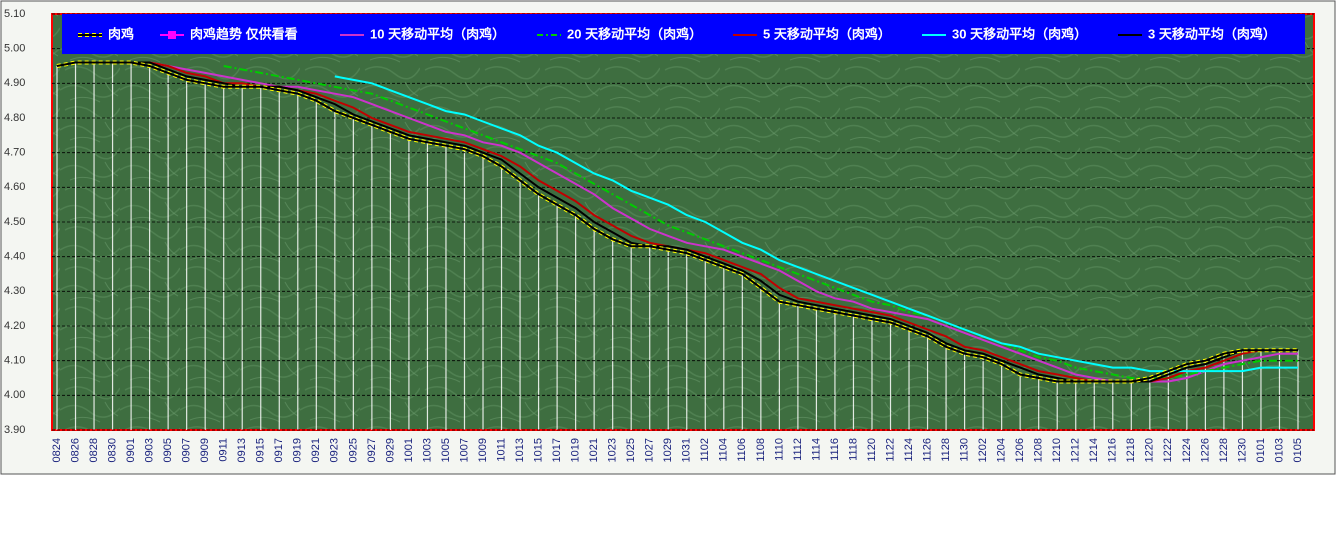  What do you see at coordinates (1261, 450) in the screenshot?
I see `x-tick-label: 0101` at bounding box center [1261, 450].